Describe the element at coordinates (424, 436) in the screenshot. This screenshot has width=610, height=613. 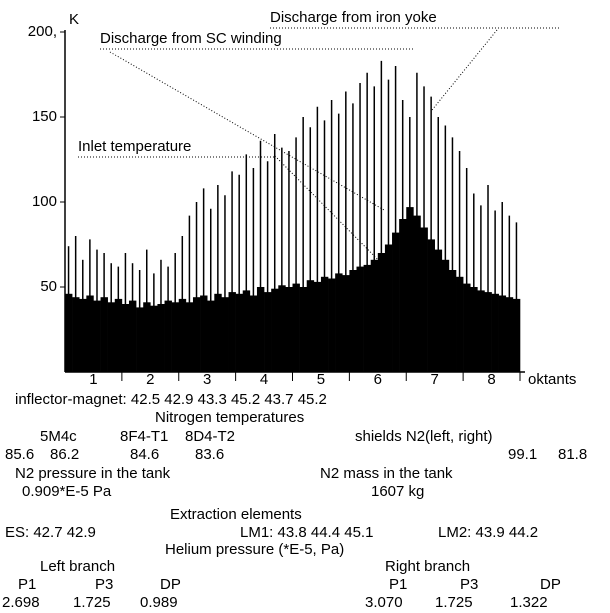
I see `label: shields N2(left, right)` at that location.